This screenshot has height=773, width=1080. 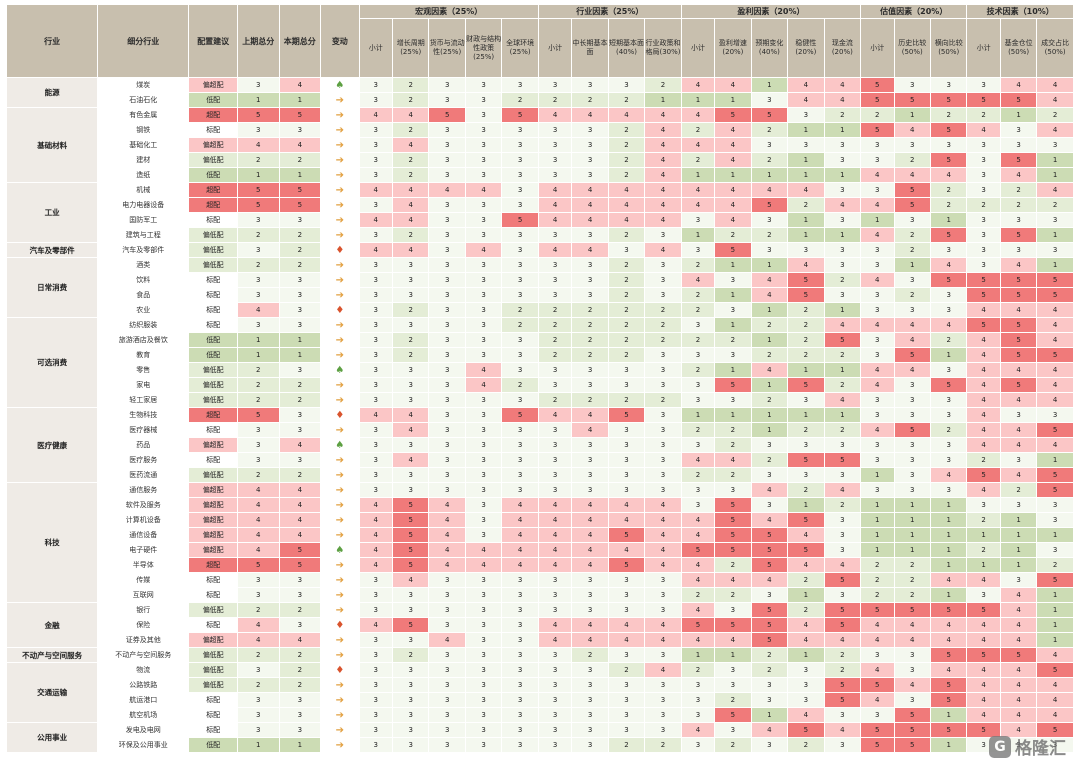 I want to click on arrow-up-icon: ♠, so click(x=340, y=370).